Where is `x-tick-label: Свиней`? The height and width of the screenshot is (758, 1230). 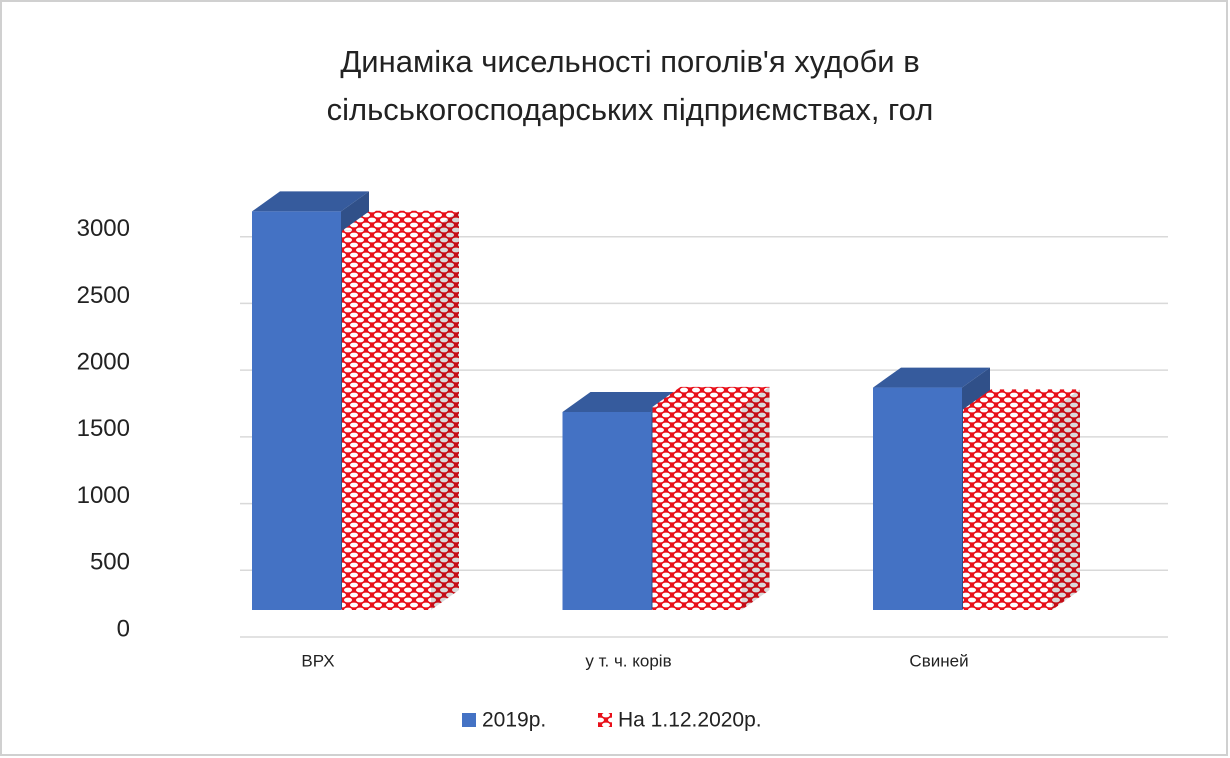
x-tick-label: Свиней is located at coordinates (938, 660).